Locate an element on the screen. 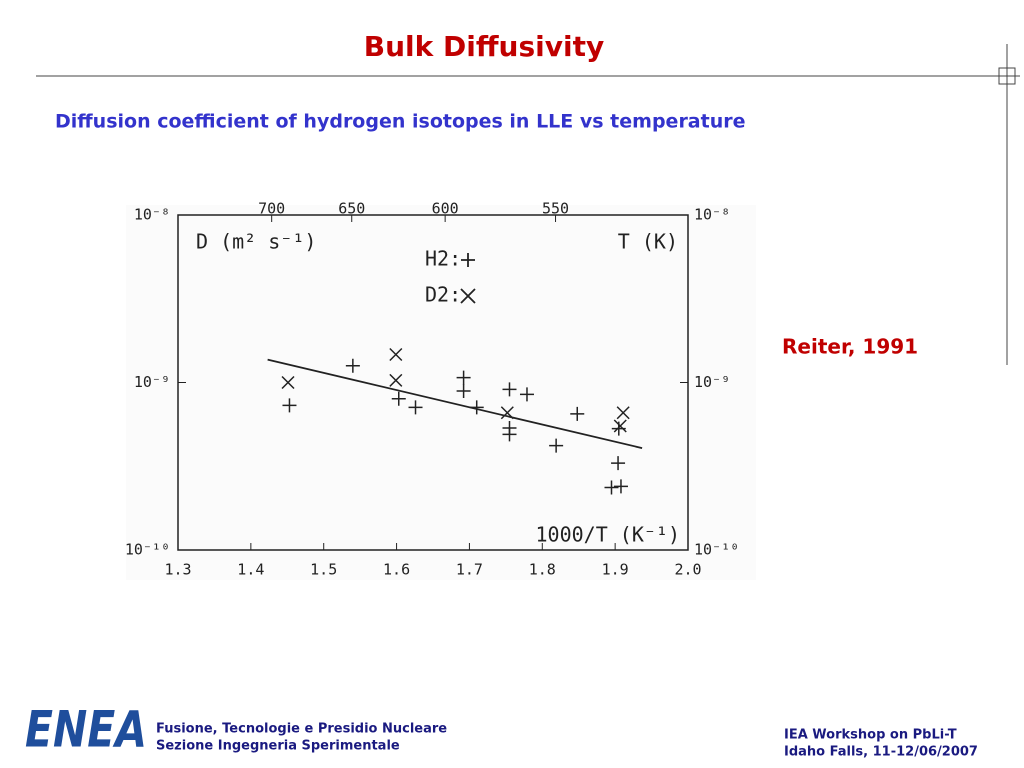 The width and height of the screenshot is (1024, 768). footer-right: IEA Workshop on PbLi-T is located at coordinates (870, 735).